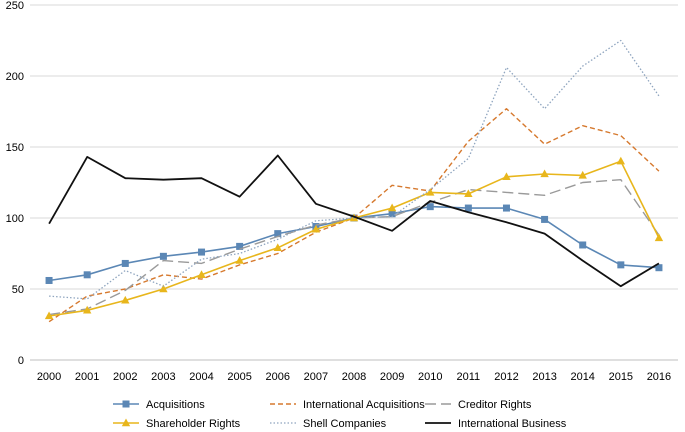 This screenshot has height=432, width=685. What do you see at coordinates (316, 377) in the screenshot?
I see `x-tick-label: 2007` at bounding box center [316, 377].